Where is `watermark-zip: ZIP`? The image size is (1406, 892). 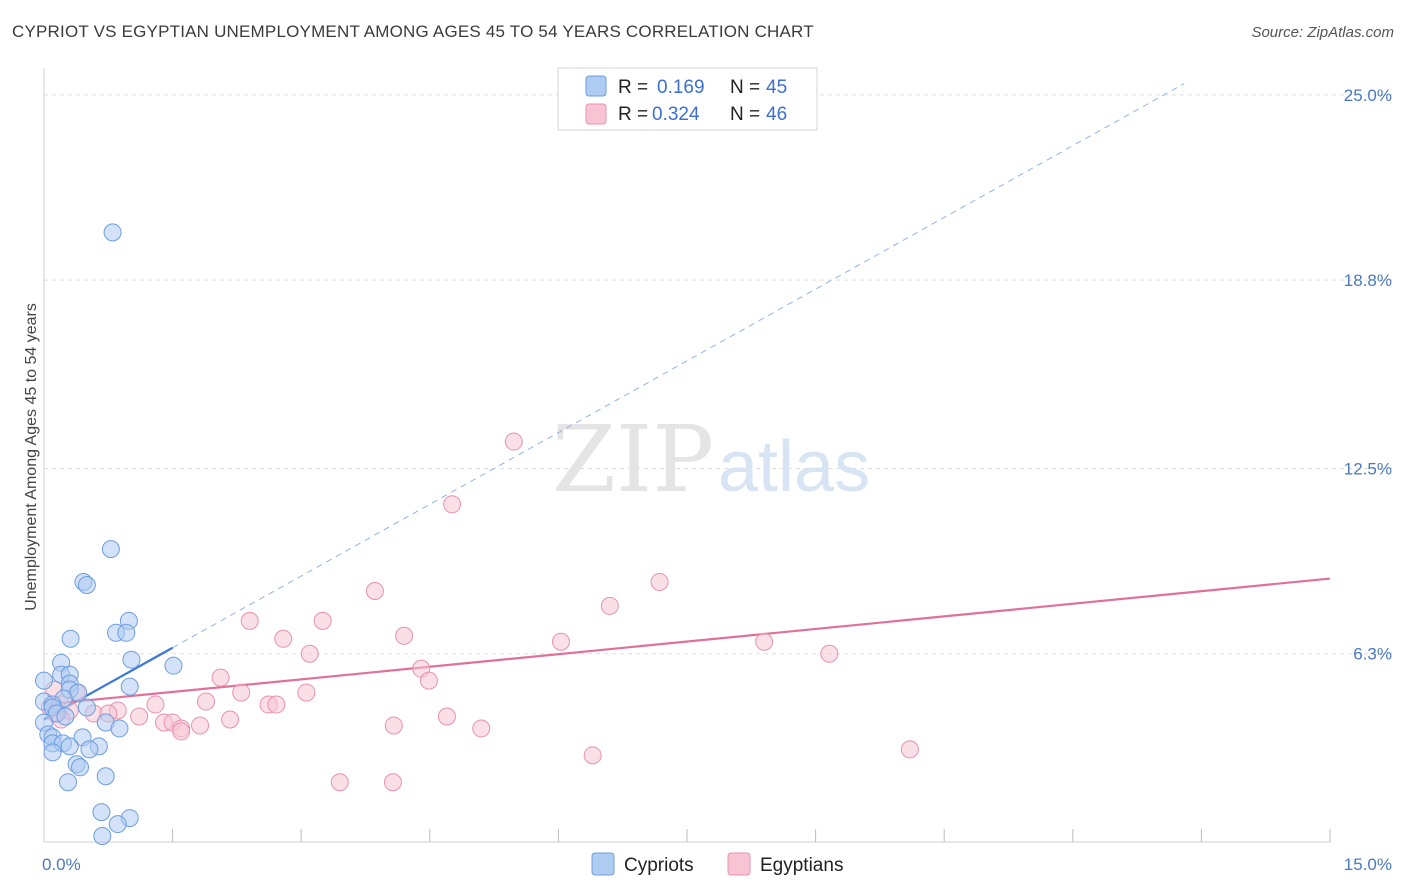 watermark-zip: ZIP is located at coordinates (633, 459).